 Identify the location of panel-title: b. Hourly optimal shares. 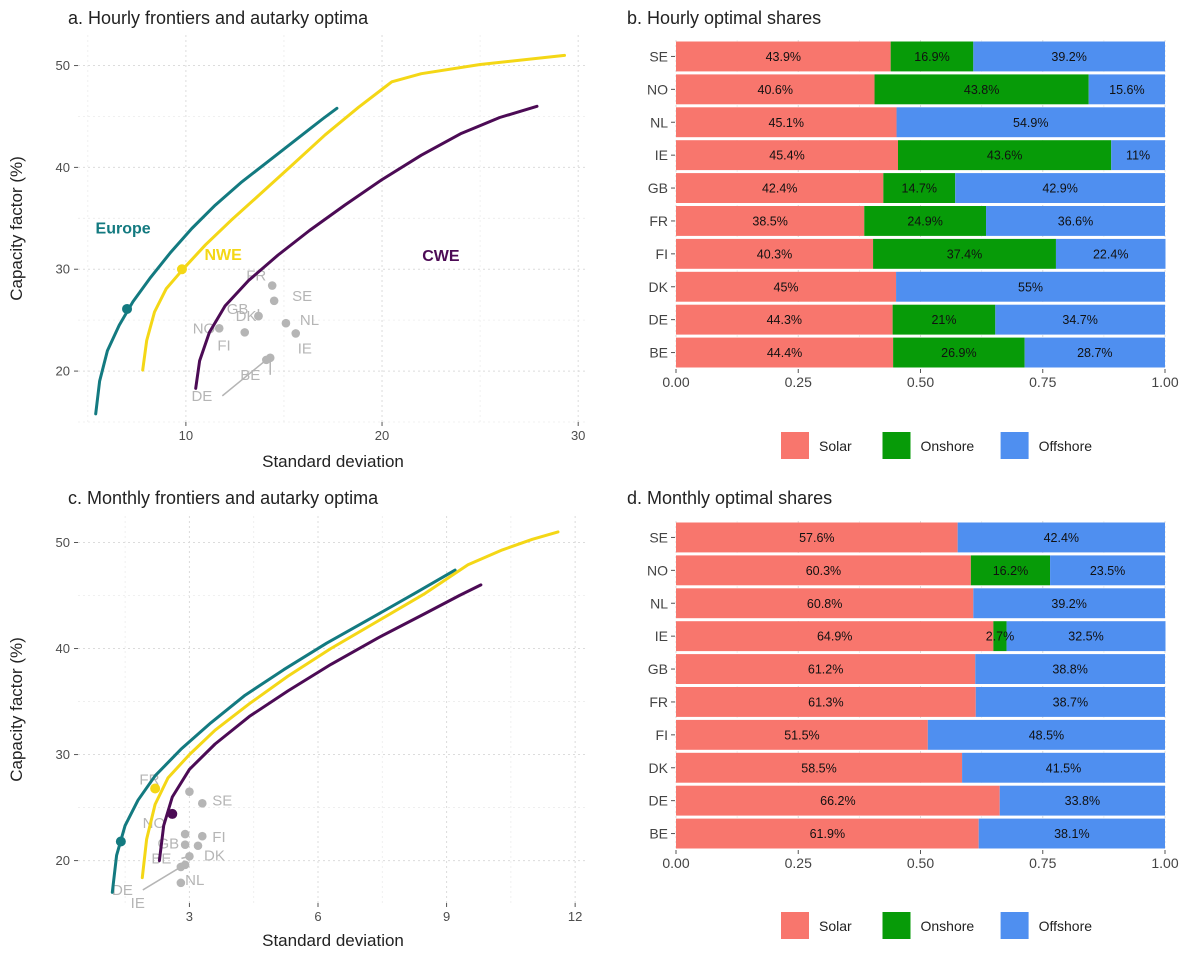
(724, 18).